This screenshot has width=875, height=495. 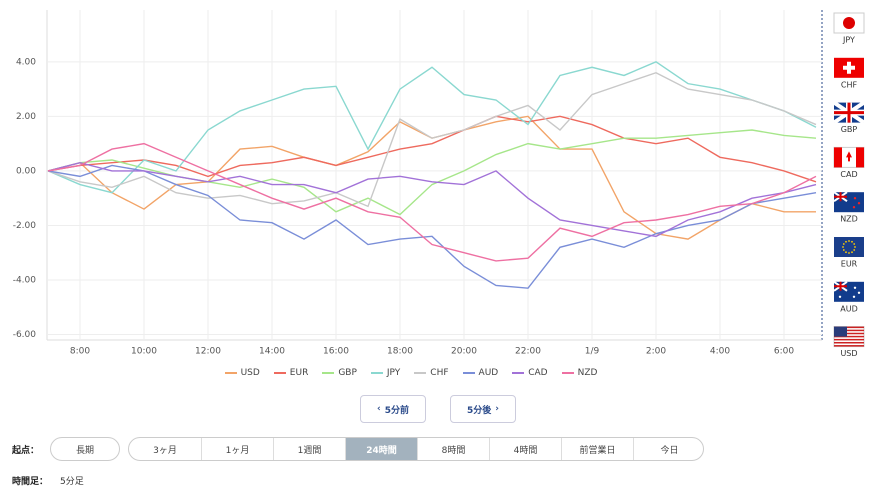 What do you see at coordinates (26, 451) in the screenshot?
I see `start-label: 起点：` at bounding box center [26, 451].